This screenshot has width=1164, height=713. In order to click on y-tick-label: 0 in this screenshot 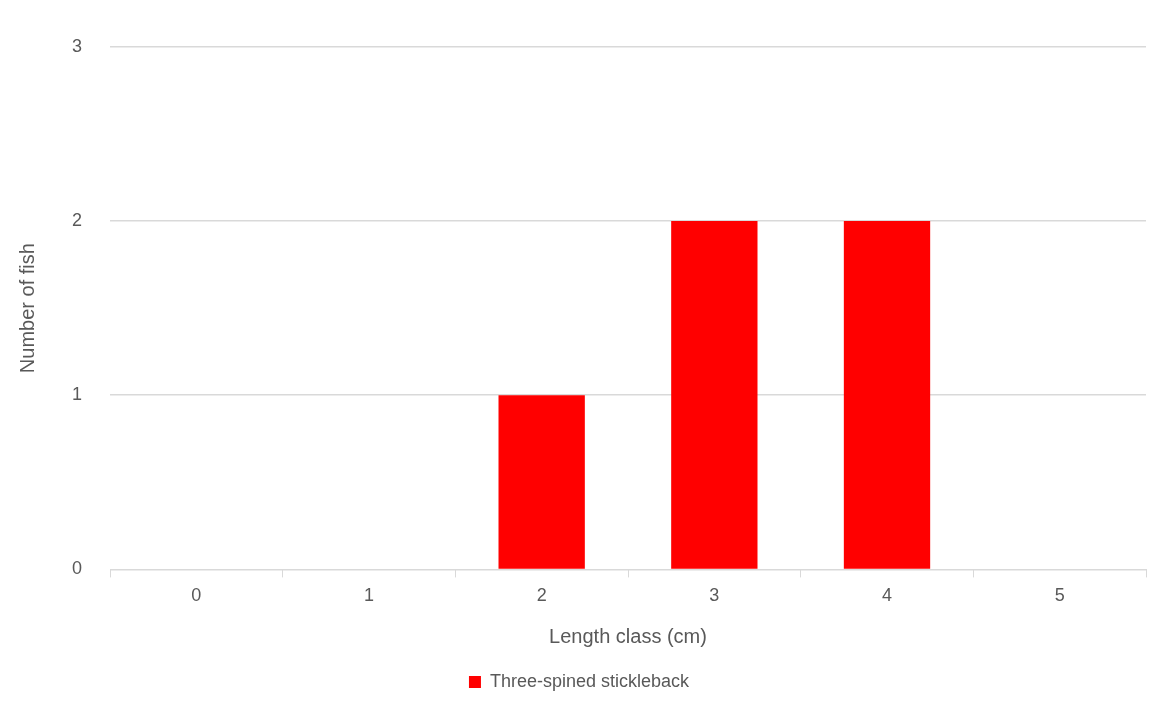, I will do `click(77, 568)`.